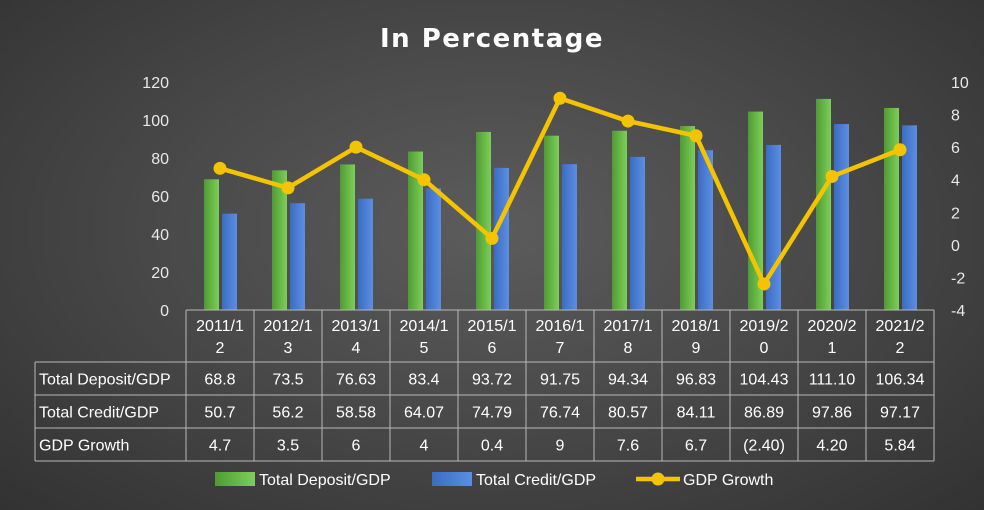  I want to click on category-label-line2: 5, so click(424, 348).